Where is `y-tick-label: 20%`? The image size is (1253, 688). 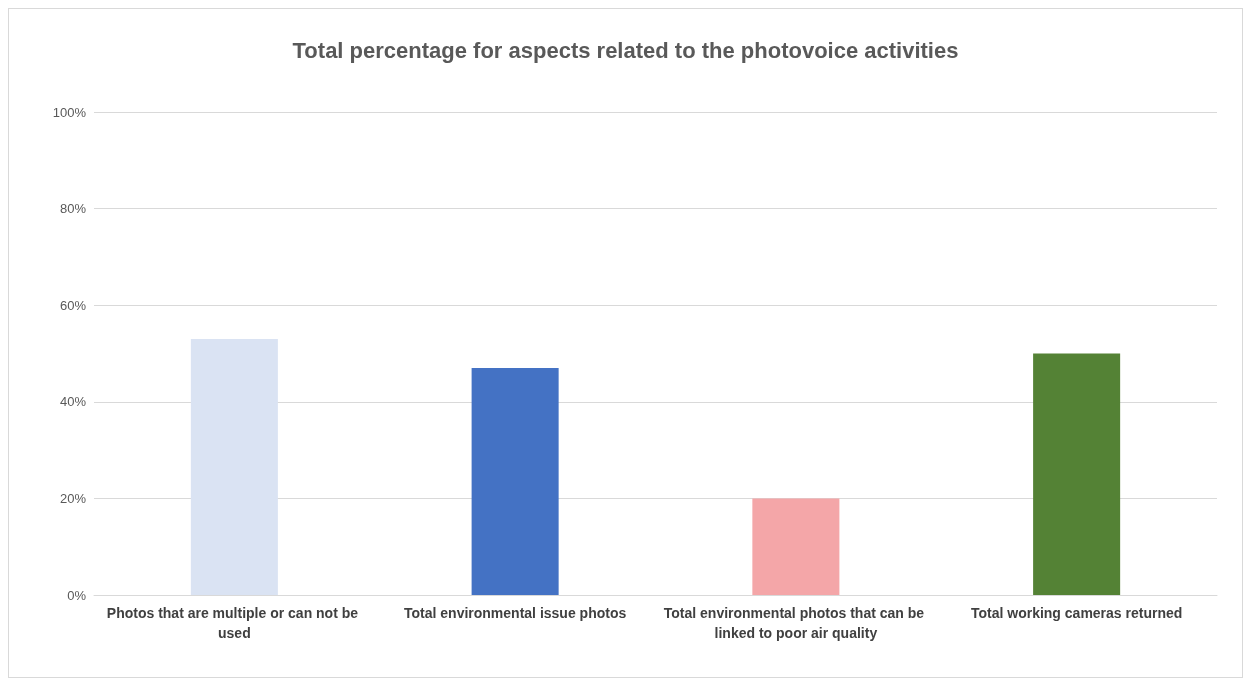 y-tick-label: 20% is located at coordinates (73, 498).